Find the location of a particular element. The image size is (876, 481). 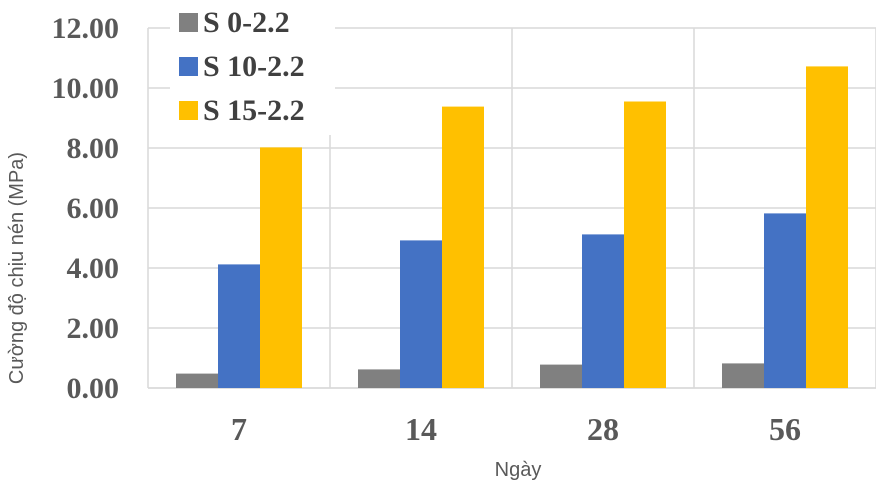

y-tick-label: 10.00 is located at coordinates (86, 88).